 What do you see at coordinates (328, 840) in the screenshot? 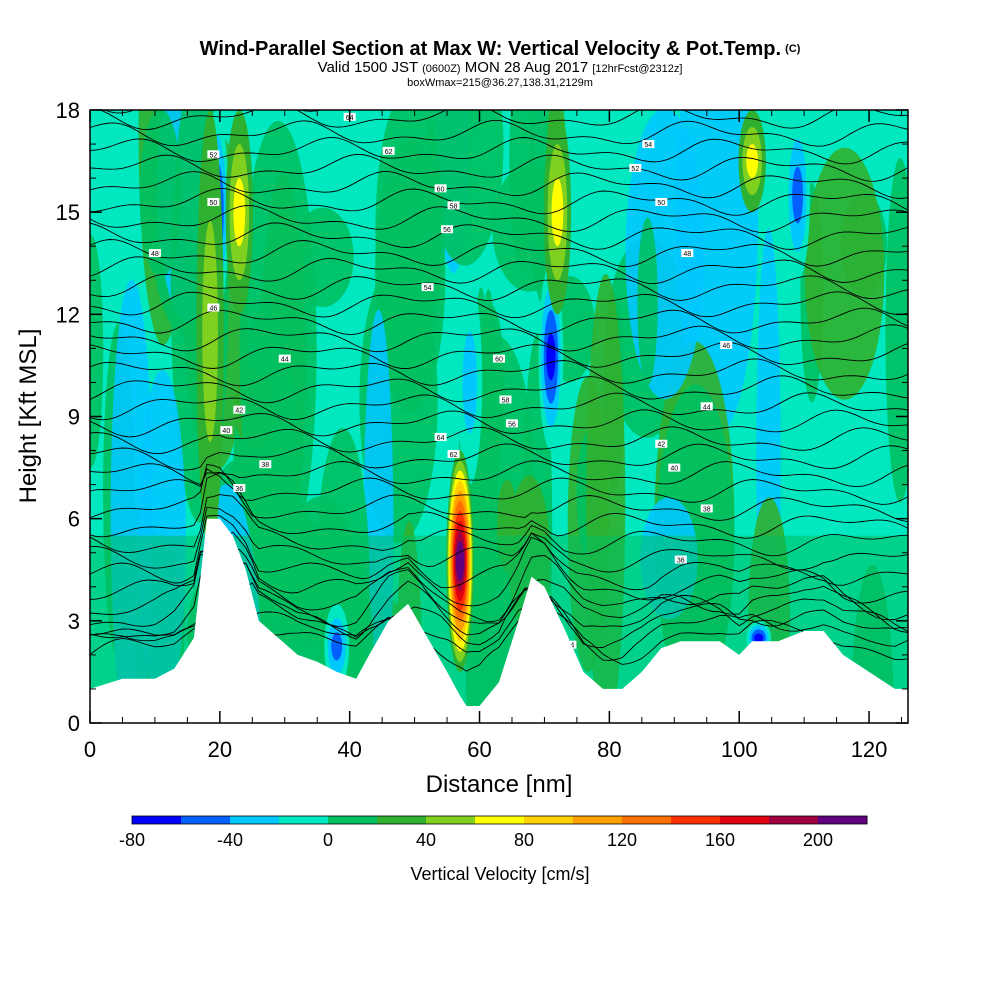
I see `colorbar-tick-label: 0` at bounding box center [328, 840].